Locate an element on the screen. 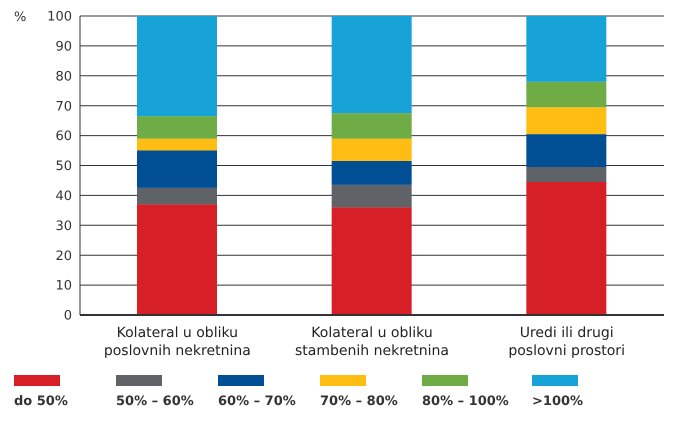  y-tick-label: 80 is located at coordinates (63, 76).